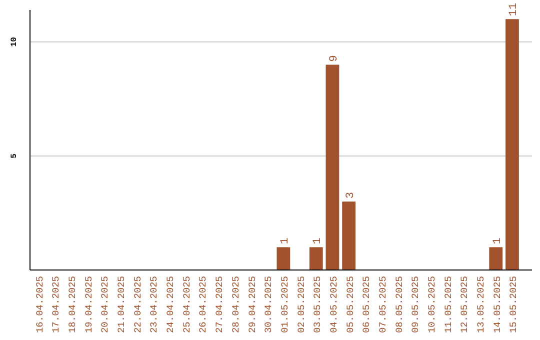  Describe the element at coordinates (236, 305) in the screenshot. I see `x-tick-label: 28.04.2025` at that location.